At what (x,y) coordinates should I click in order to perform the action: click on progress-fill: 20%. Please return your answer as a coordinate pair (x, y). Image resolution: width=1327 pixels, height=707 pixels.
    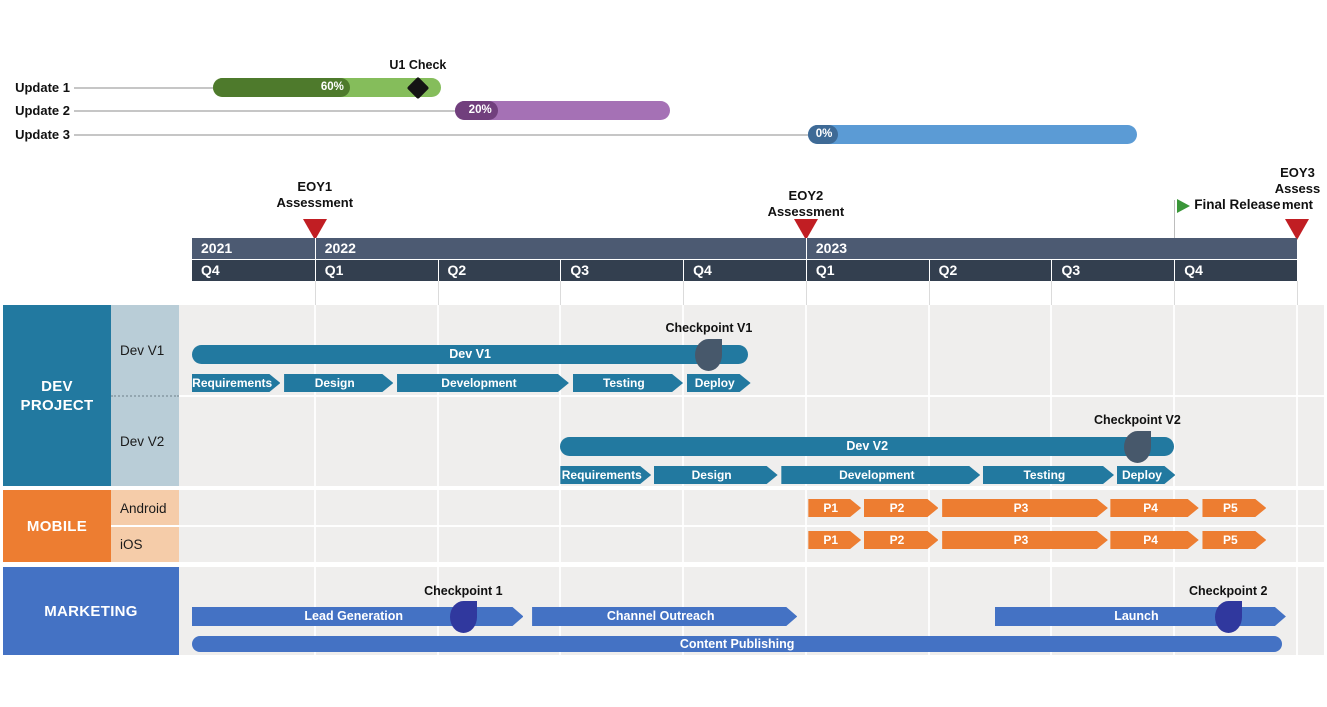
    Looking at the image, I should click on (476, 110).